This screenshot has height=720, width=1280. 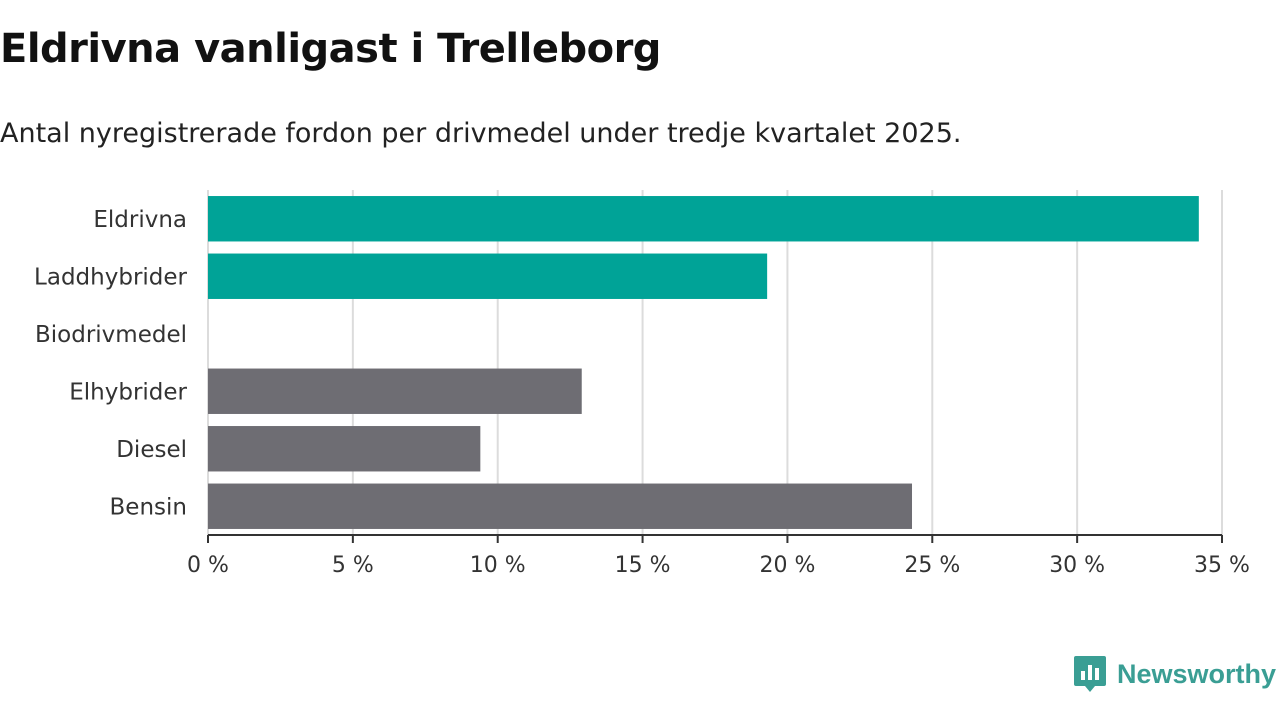 What do you see at coordinates (488, 276) in the screenshot?
I see `bar-laddhybrider` at bounding box center [488, 276].